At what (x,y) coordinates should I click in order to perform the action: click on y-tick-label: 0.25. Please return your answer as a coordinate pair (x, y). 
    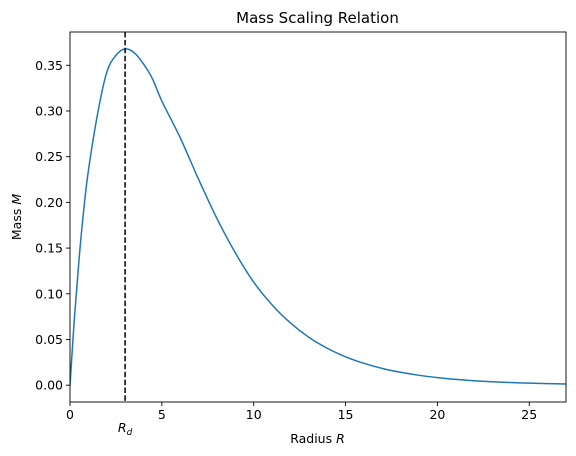
    Looking at the image, I should click on (49, 156).